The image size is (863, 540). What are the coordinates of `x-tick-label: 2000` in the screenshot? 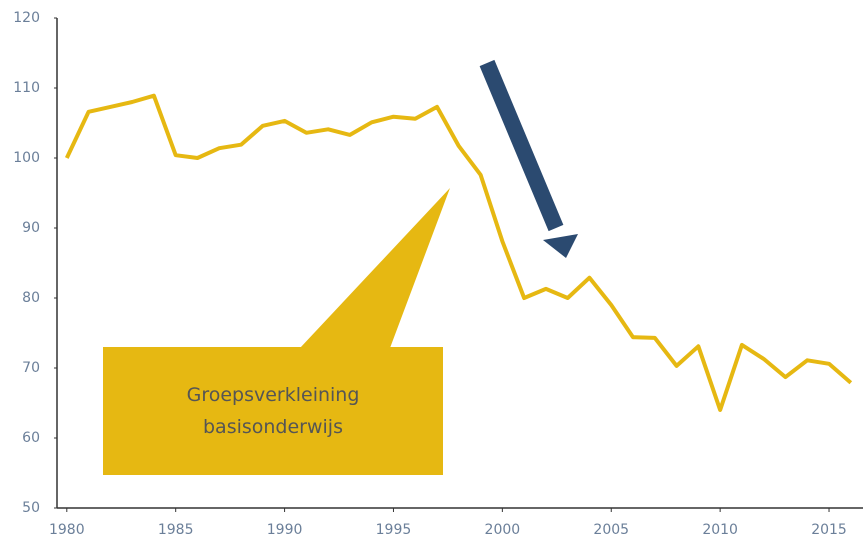 It's located at (503, 530).